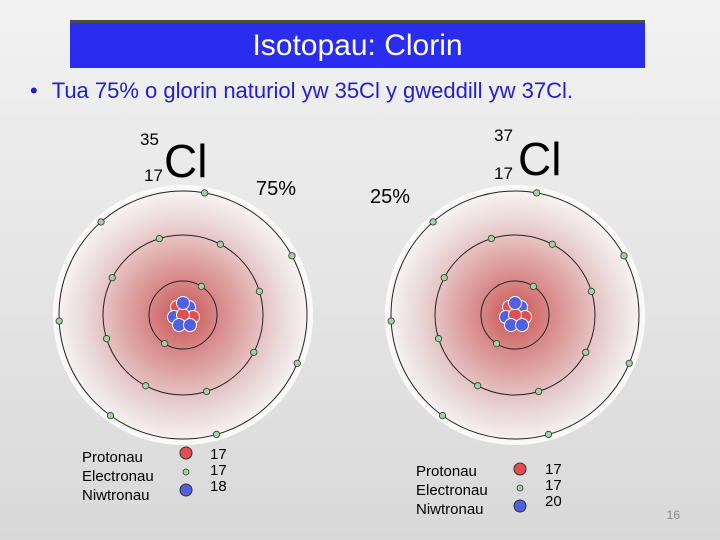 This screenshot has height=540, width=720. I want to click on slide-title: Isotopau: Clorin, so click(357, 45).